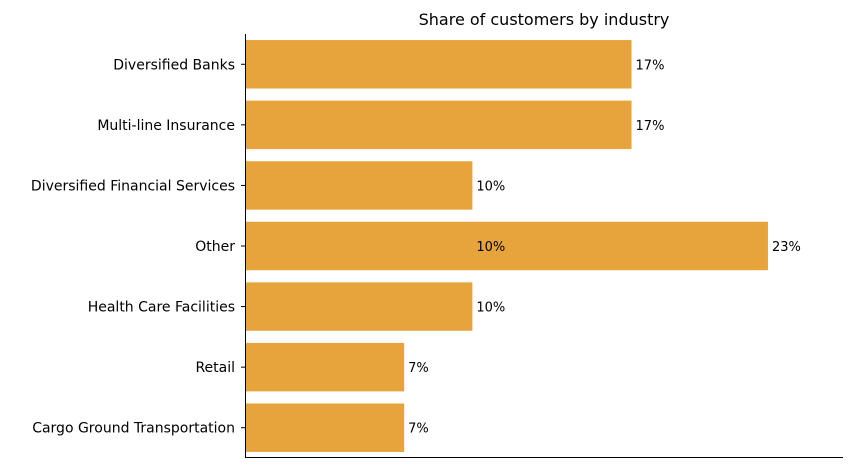 Image resolution: width=852 pixels, height=468 pixels. What do you see at coordinates (133, 429) in the screenshot?
I see `y-tick-label: Cargo Ground Transportation` at bounding box center [133, 429].